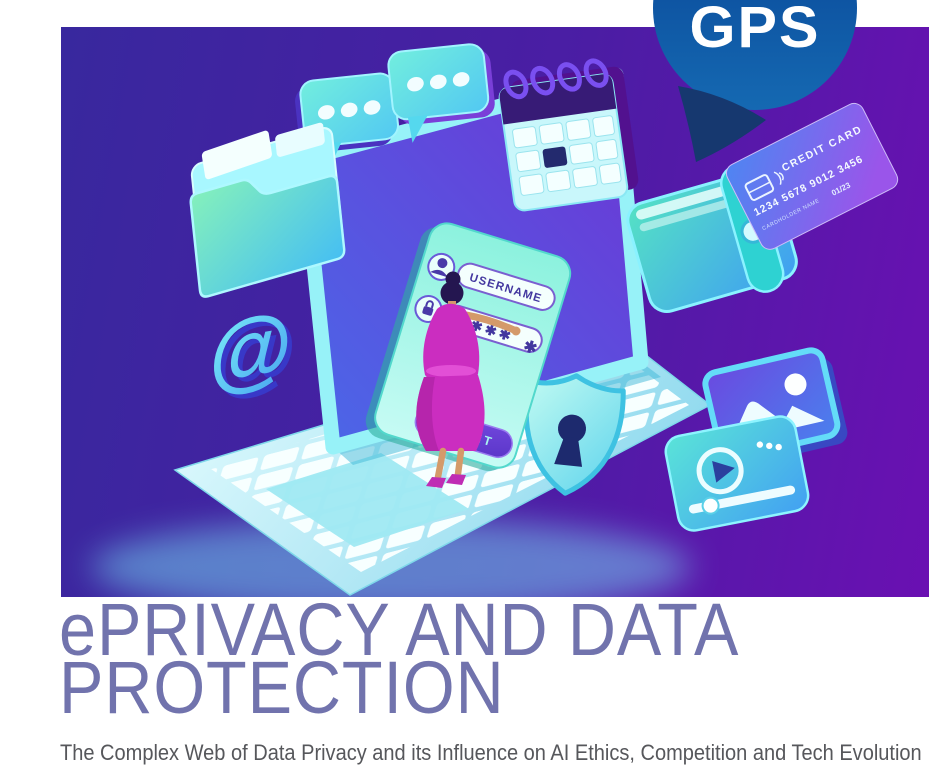 Image resolution: width=929 pixels, height=780 pixels. I want to click on high-heel-right, so click(456, 479).